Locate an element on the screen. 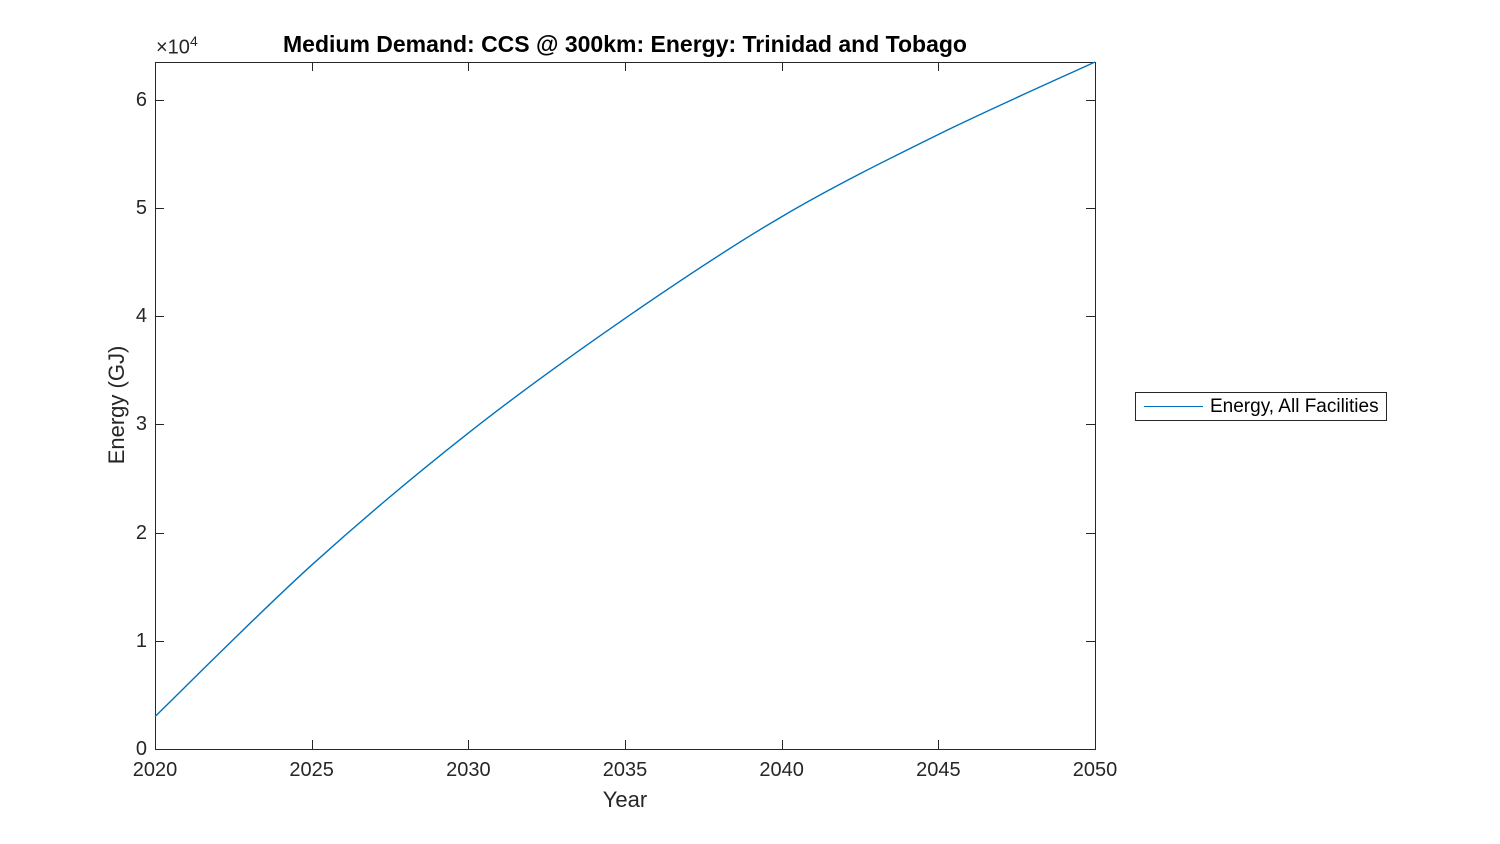  y-axis-multiplier: ×10⁴ is located at coordinates (177, 46).